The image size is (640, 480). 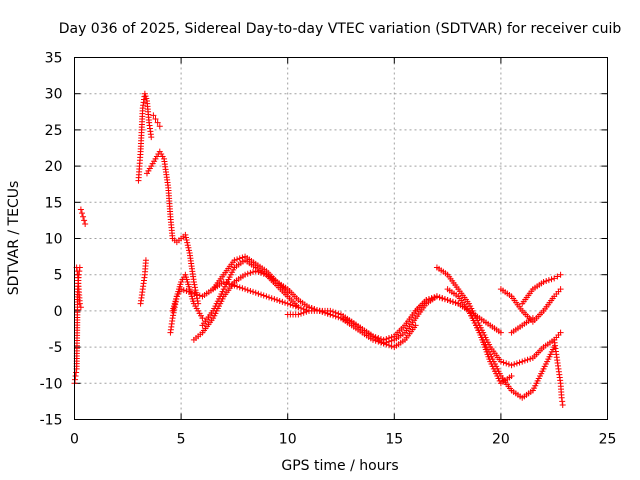 I want to click on y-tick-label: -15, so click(x=51, y=421).